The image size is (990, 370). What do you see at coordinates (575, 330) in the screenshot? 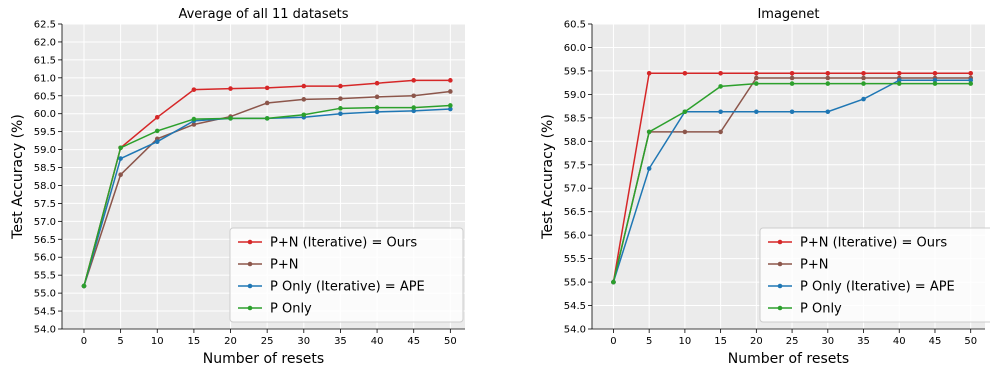
I see `y-tick-label: 54.0` at bounding box center [575, 330].